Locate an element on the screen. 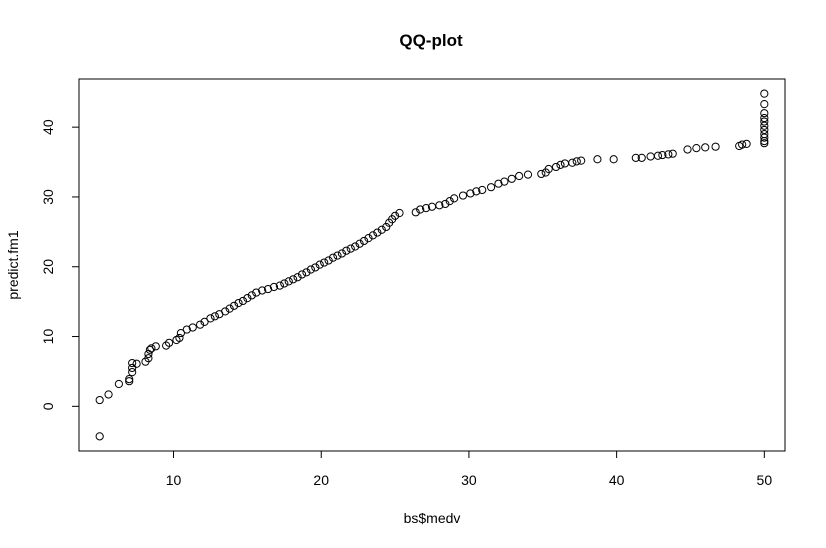  x-tick-label: 30 is located at coordinates (469, 480).